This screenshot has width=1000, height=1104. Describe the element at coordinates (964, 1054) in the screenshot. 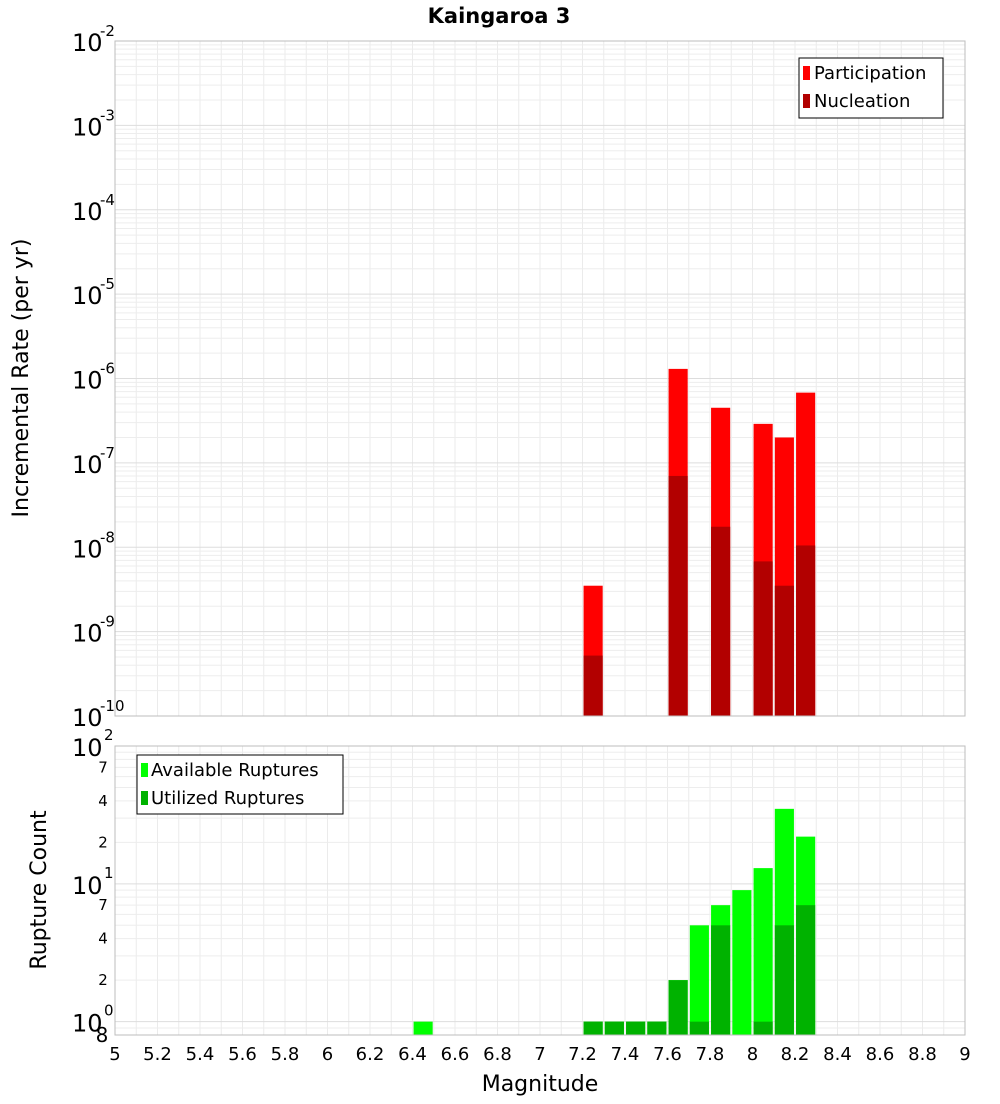

I see `x-tick-label: 9` at that location.